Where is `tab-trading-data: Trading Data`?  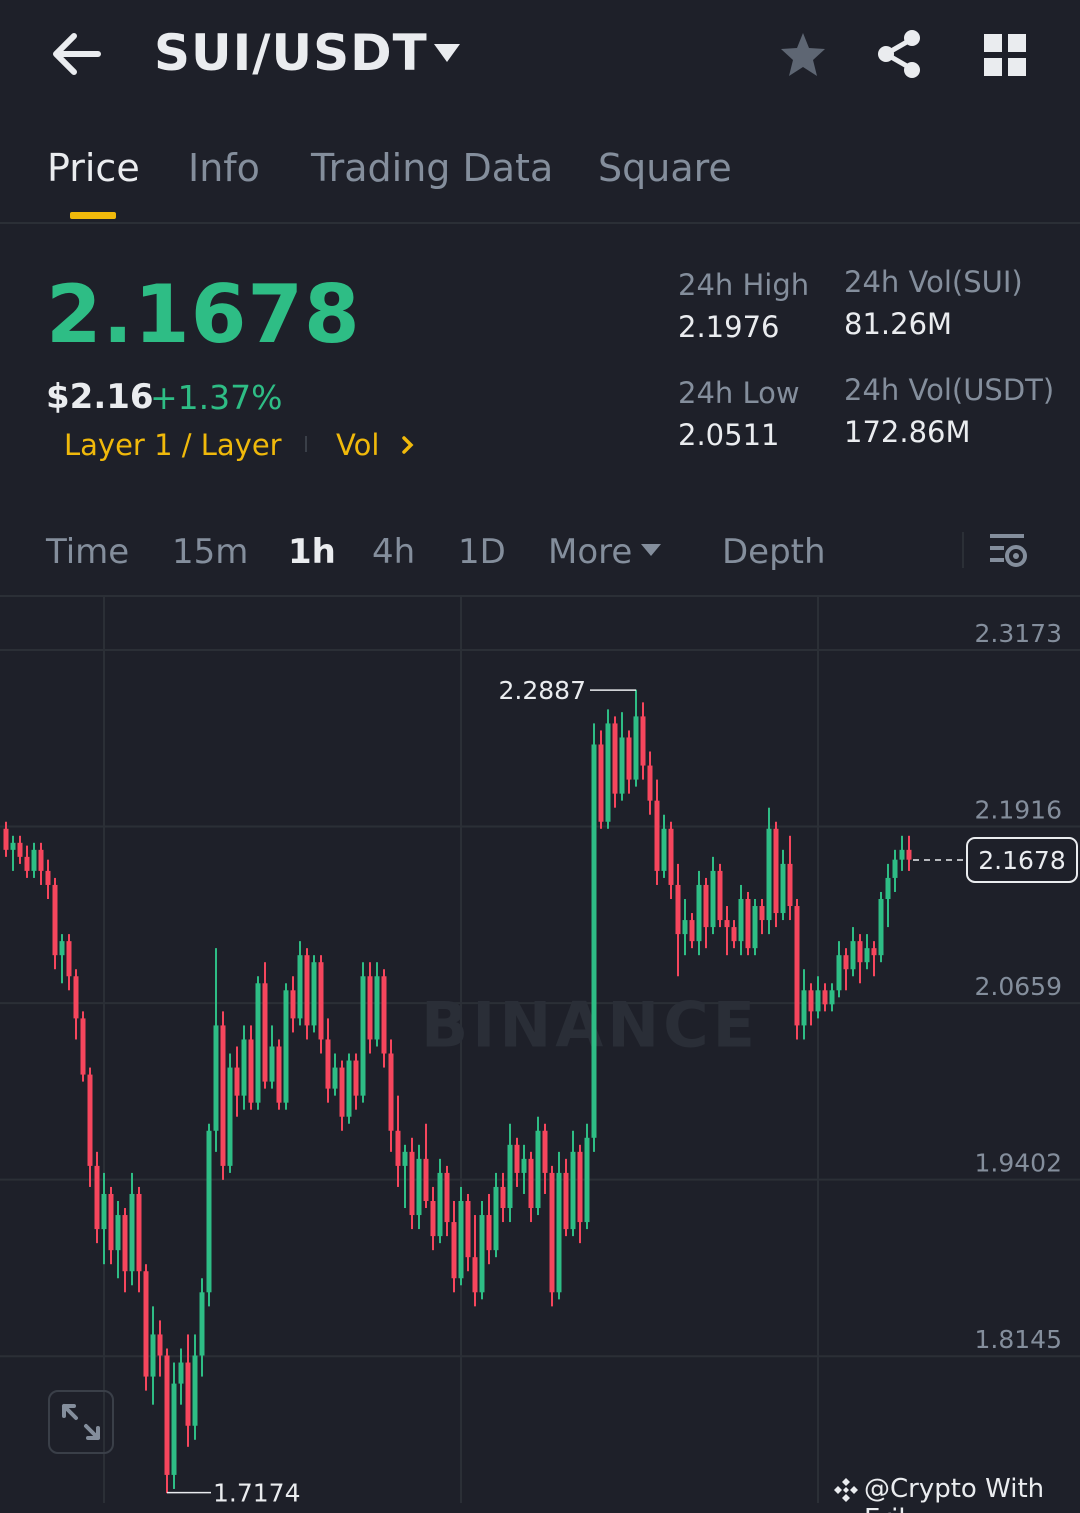
tab-trading-data: Trading Data is located at coordinates (432, 168).